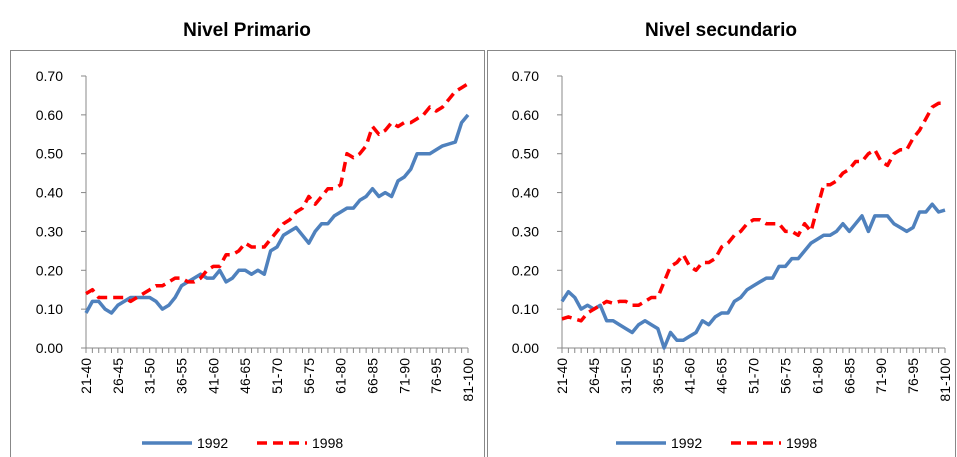  Describe the element at coordinates (247, 30) in the screenshot. I see `chart-title: Nivel Primario` at that location.